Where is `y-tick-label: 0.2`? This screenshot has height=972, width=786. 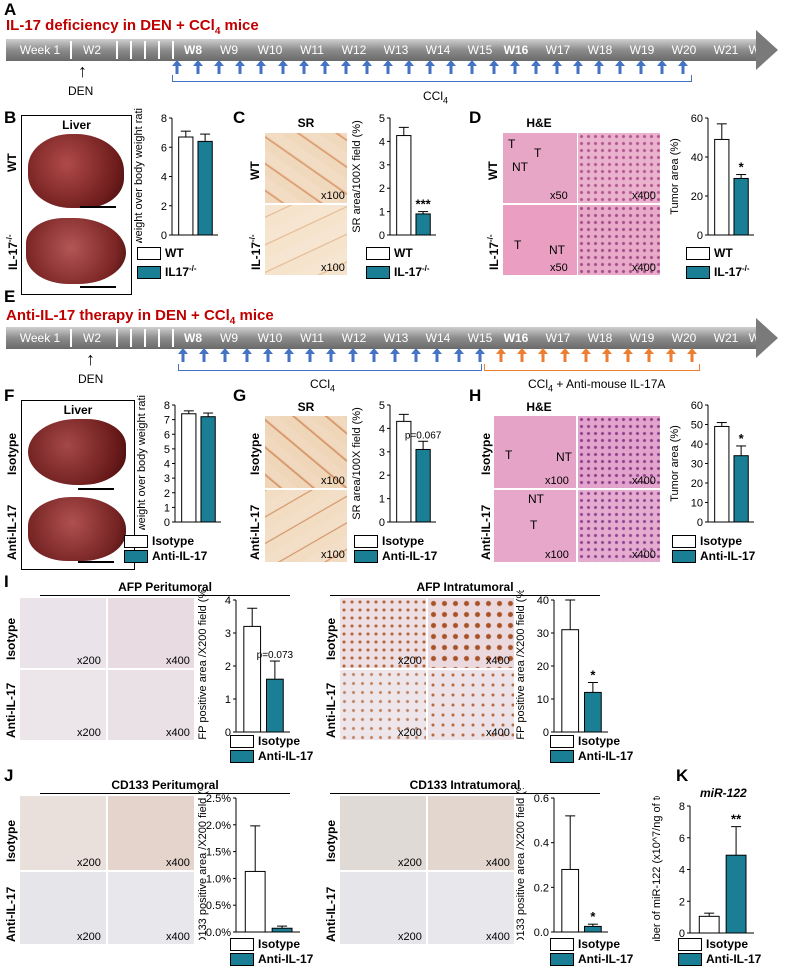 y-tick-label: 0.2 is located at coordinates (541, 888).